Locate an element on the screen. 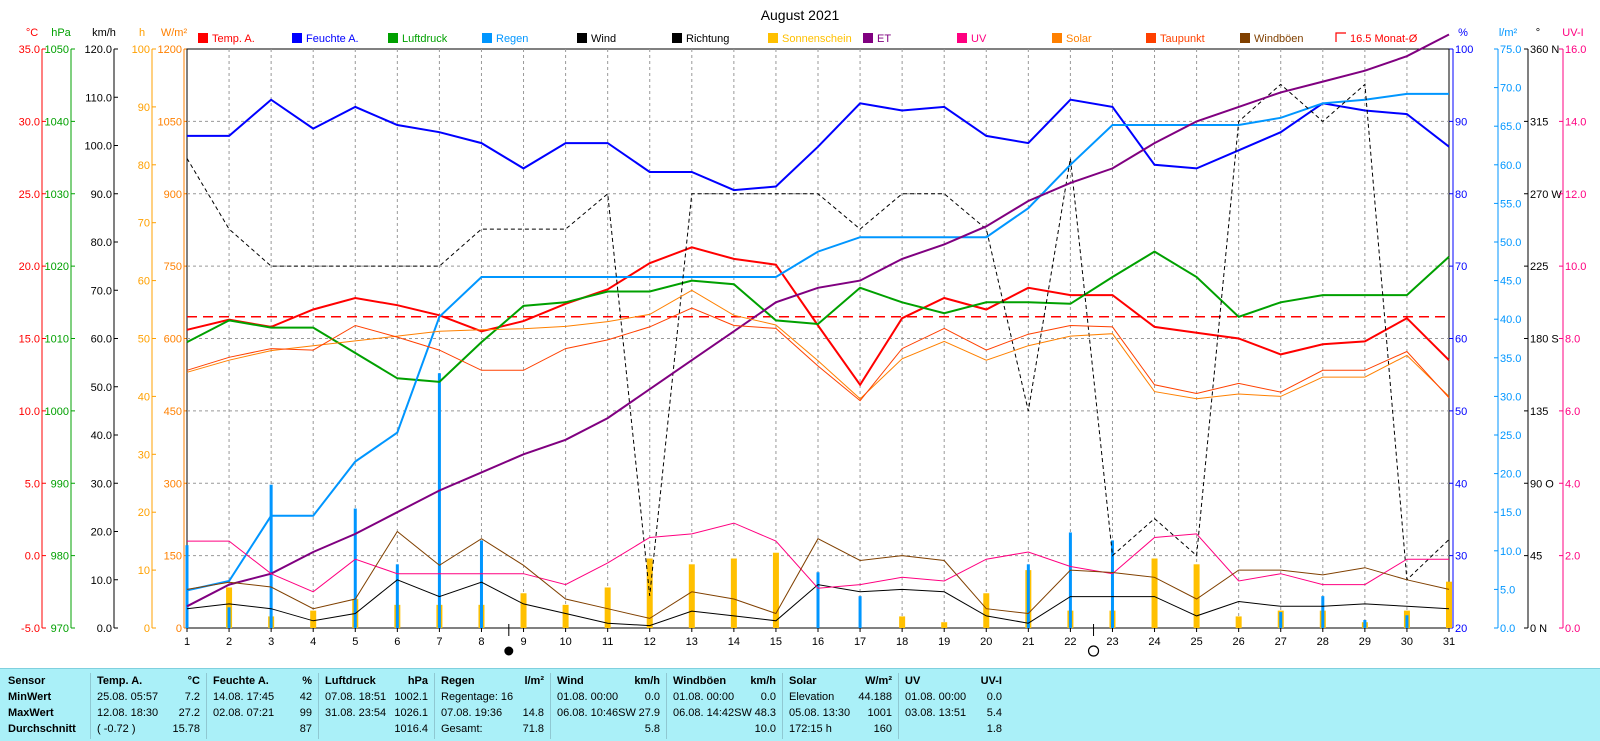 The image size is (1600, 741). stats-unit: % is located at coordinates (307, 681).